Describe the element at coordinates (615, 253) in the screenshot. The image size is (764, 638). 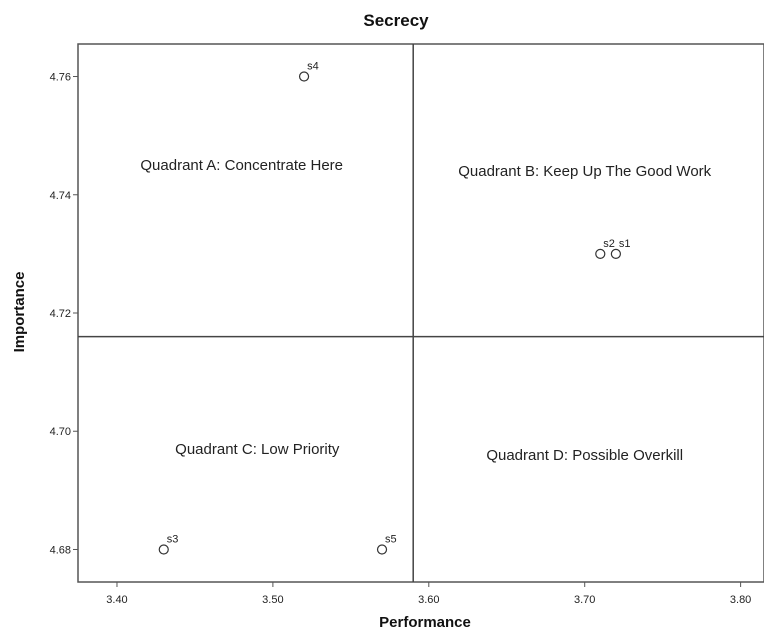
I see `data-point-s1` at that location.